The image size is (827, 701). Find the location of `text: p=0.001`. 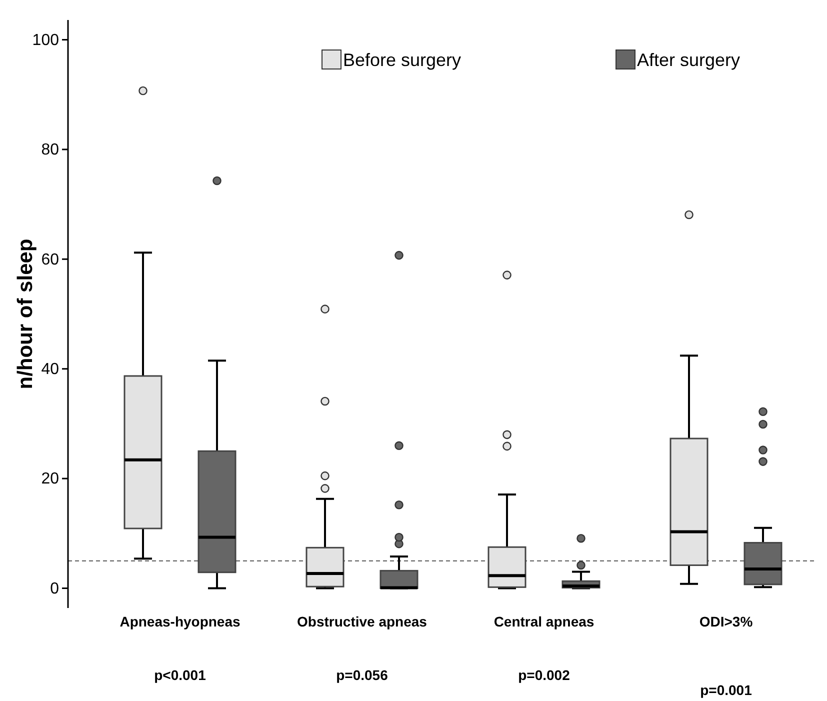

text: p=0.001 is located at coordinates (726, 690).